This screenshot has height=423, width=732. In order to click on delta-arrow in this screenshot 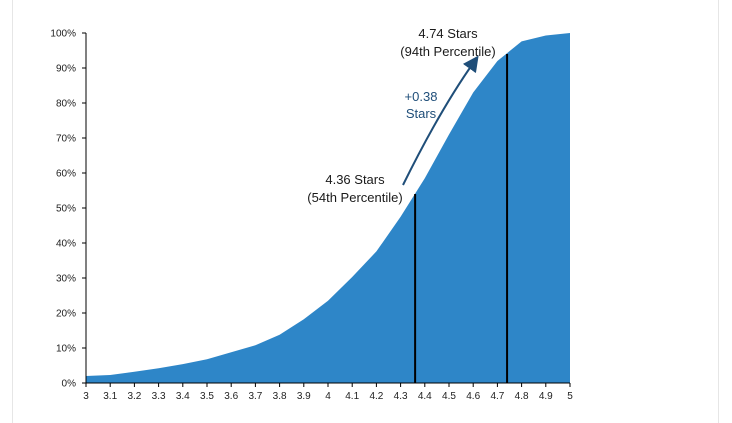, I will do `click(440, 120)`.